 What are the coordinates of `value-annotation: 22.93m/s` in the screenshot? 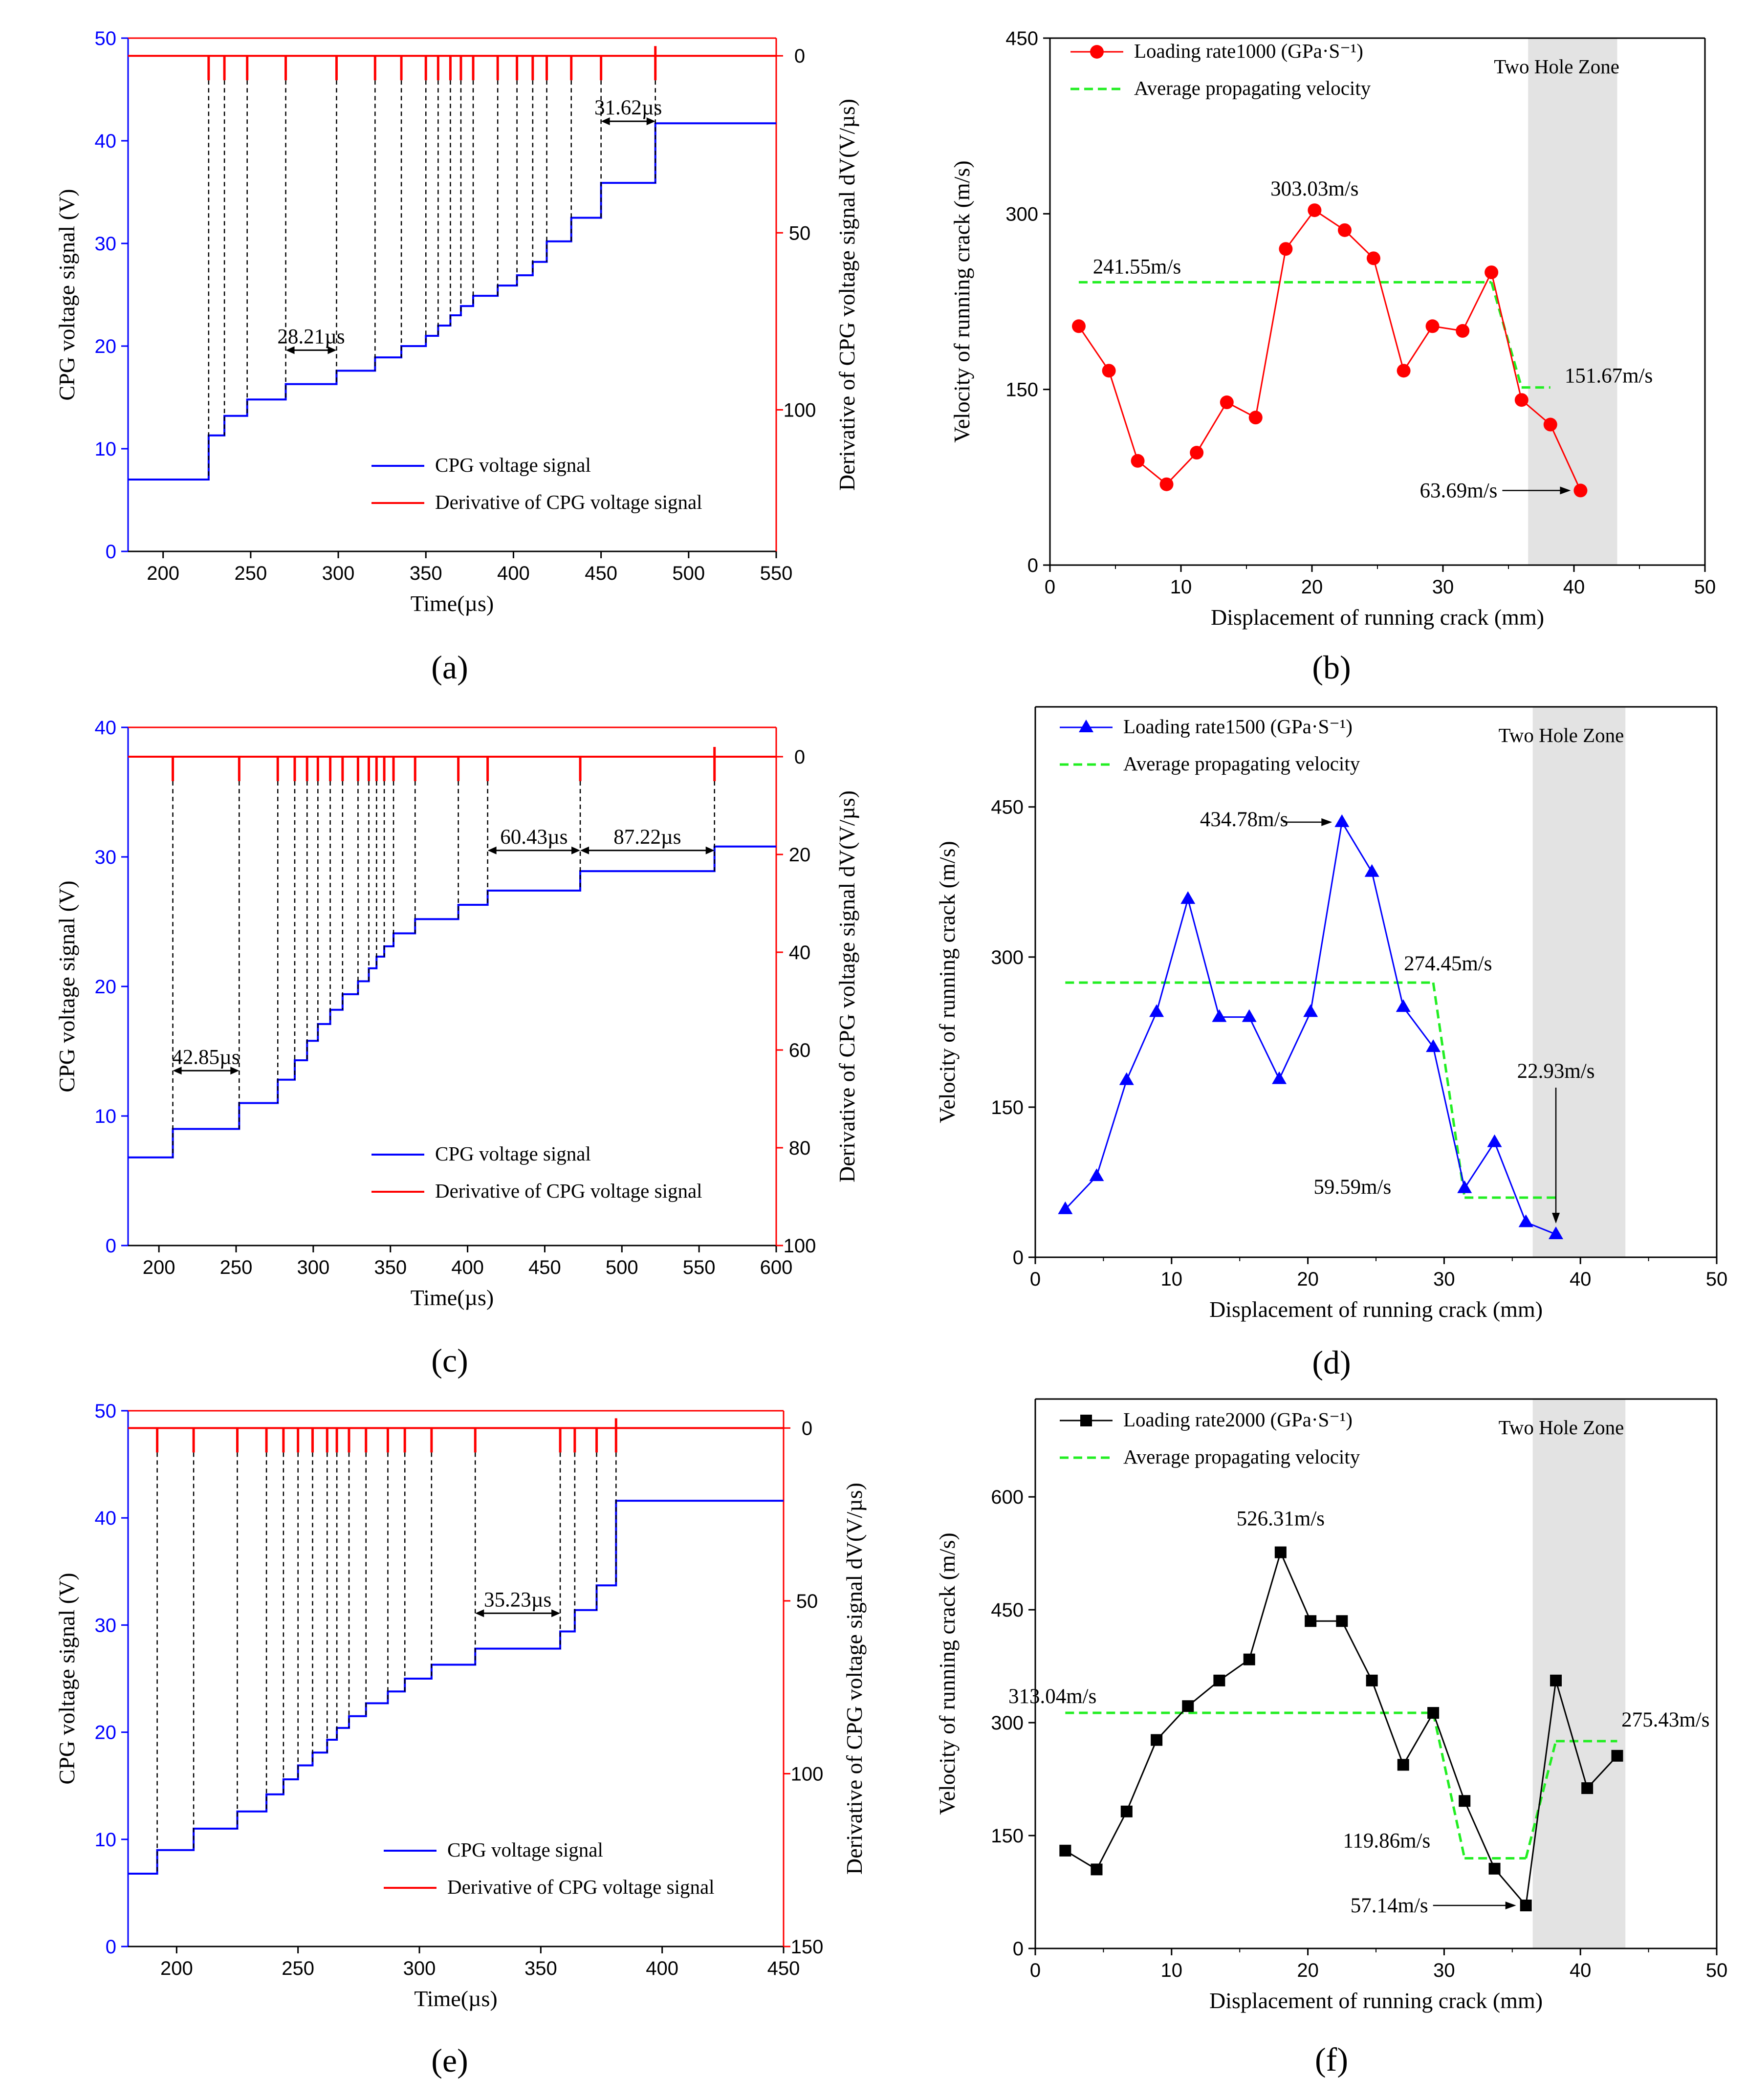 It's located at (1556, 1071).